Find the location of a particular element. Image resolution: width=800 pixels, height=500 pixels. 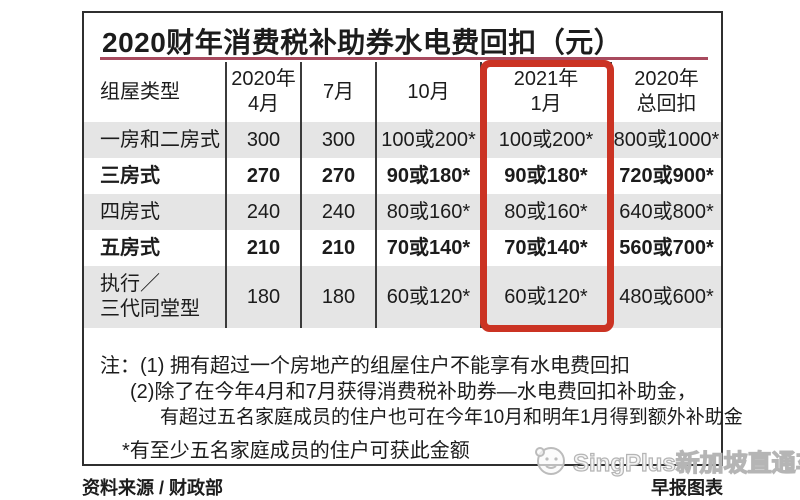

row-label: 四房式 is located at coordinates (130, 211).